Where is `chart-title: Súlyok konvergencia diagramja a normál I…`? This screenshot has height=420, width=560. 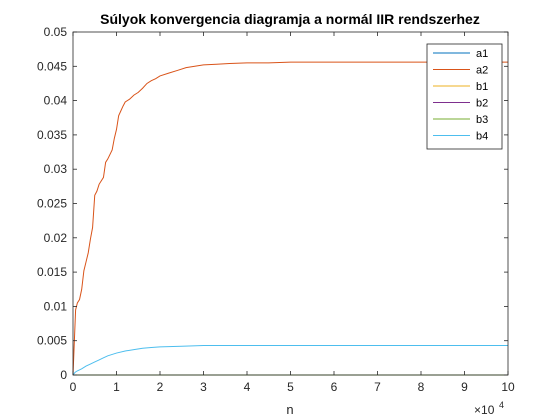
chart-title: Súlyok konvergencia diagramja a normál I… is located at coordinates (290, 19).